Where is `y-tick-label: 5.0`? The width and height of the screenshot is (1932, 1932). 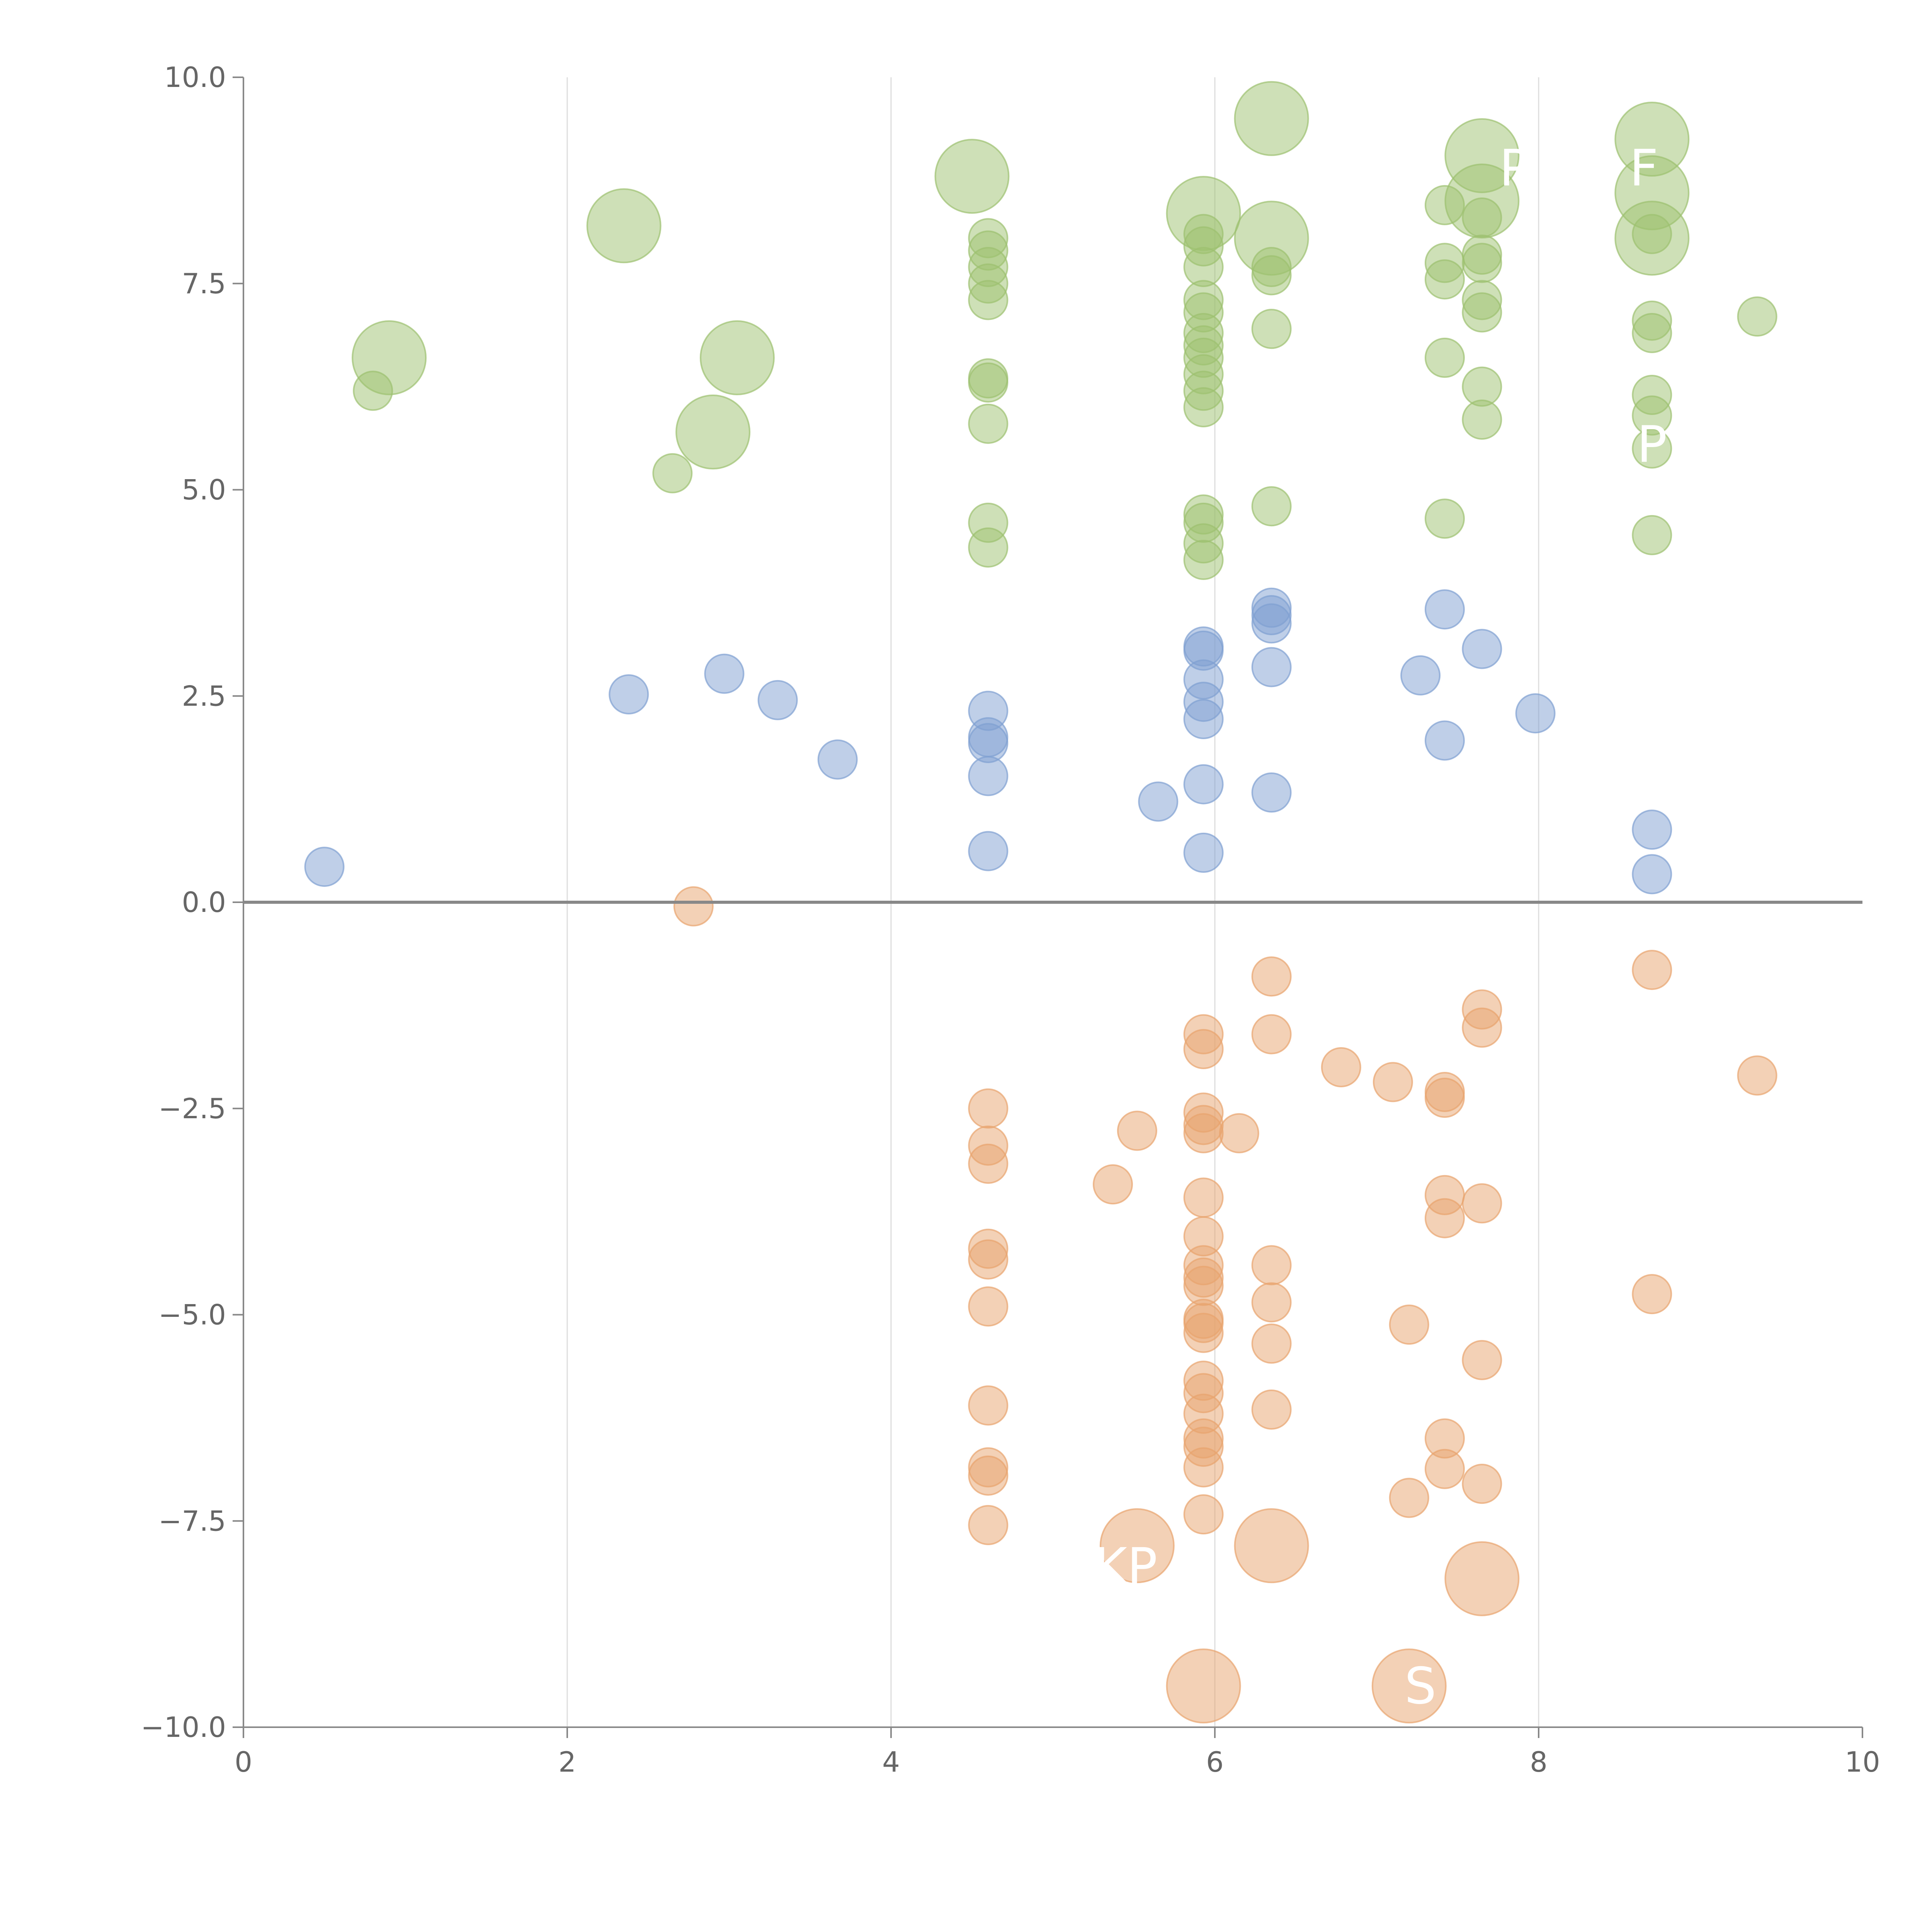 y-tick-label: 5.0 is located at coordinates (204, 490).